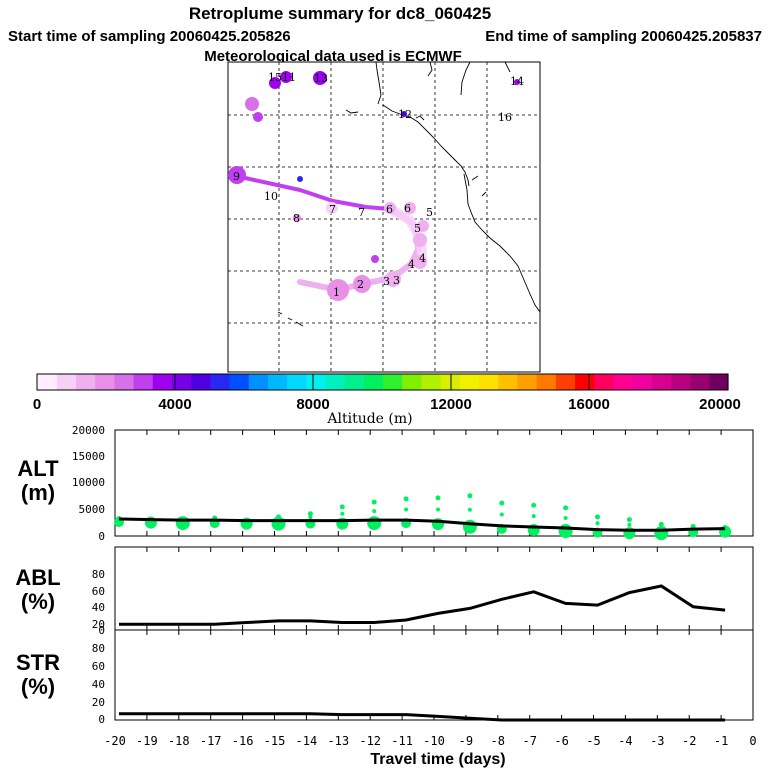 This screenshot has width=768, height=768. I want to click on alt-y-ticks: 20000 15000 10000 5000 0, so click(88, 483).